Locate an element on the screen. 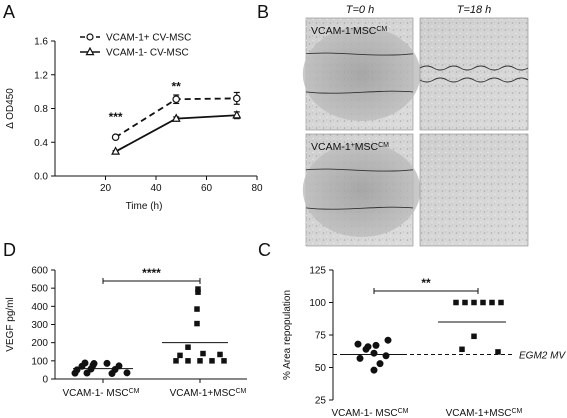 This screenshot has width=567, height=418. d-y-tick-label: 0 is located at coordinates (45, 380).